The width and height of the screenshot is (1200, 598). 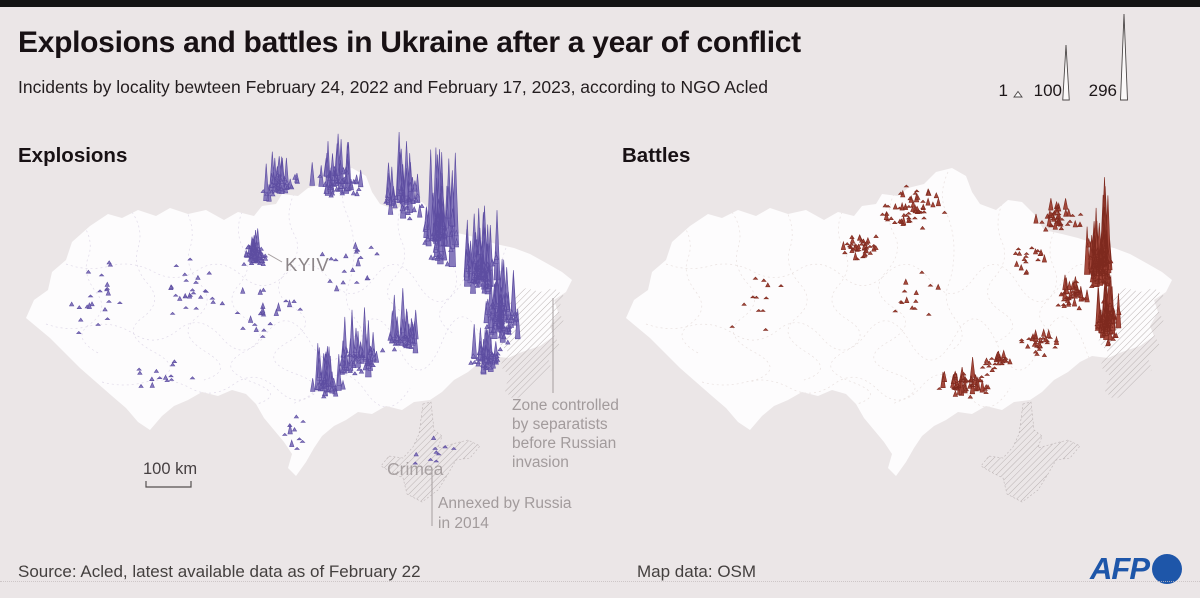 I want to click on battle-spikes, so click(x=925, y=288).